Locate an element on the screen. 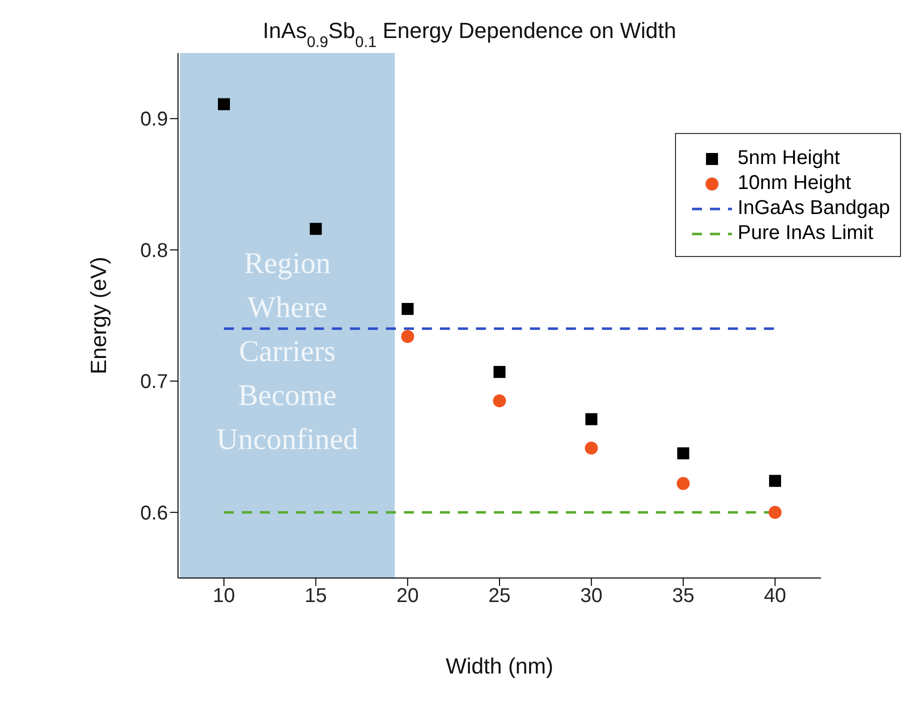  y-tick-label: 0.9 is located at coordinates (154, 119).